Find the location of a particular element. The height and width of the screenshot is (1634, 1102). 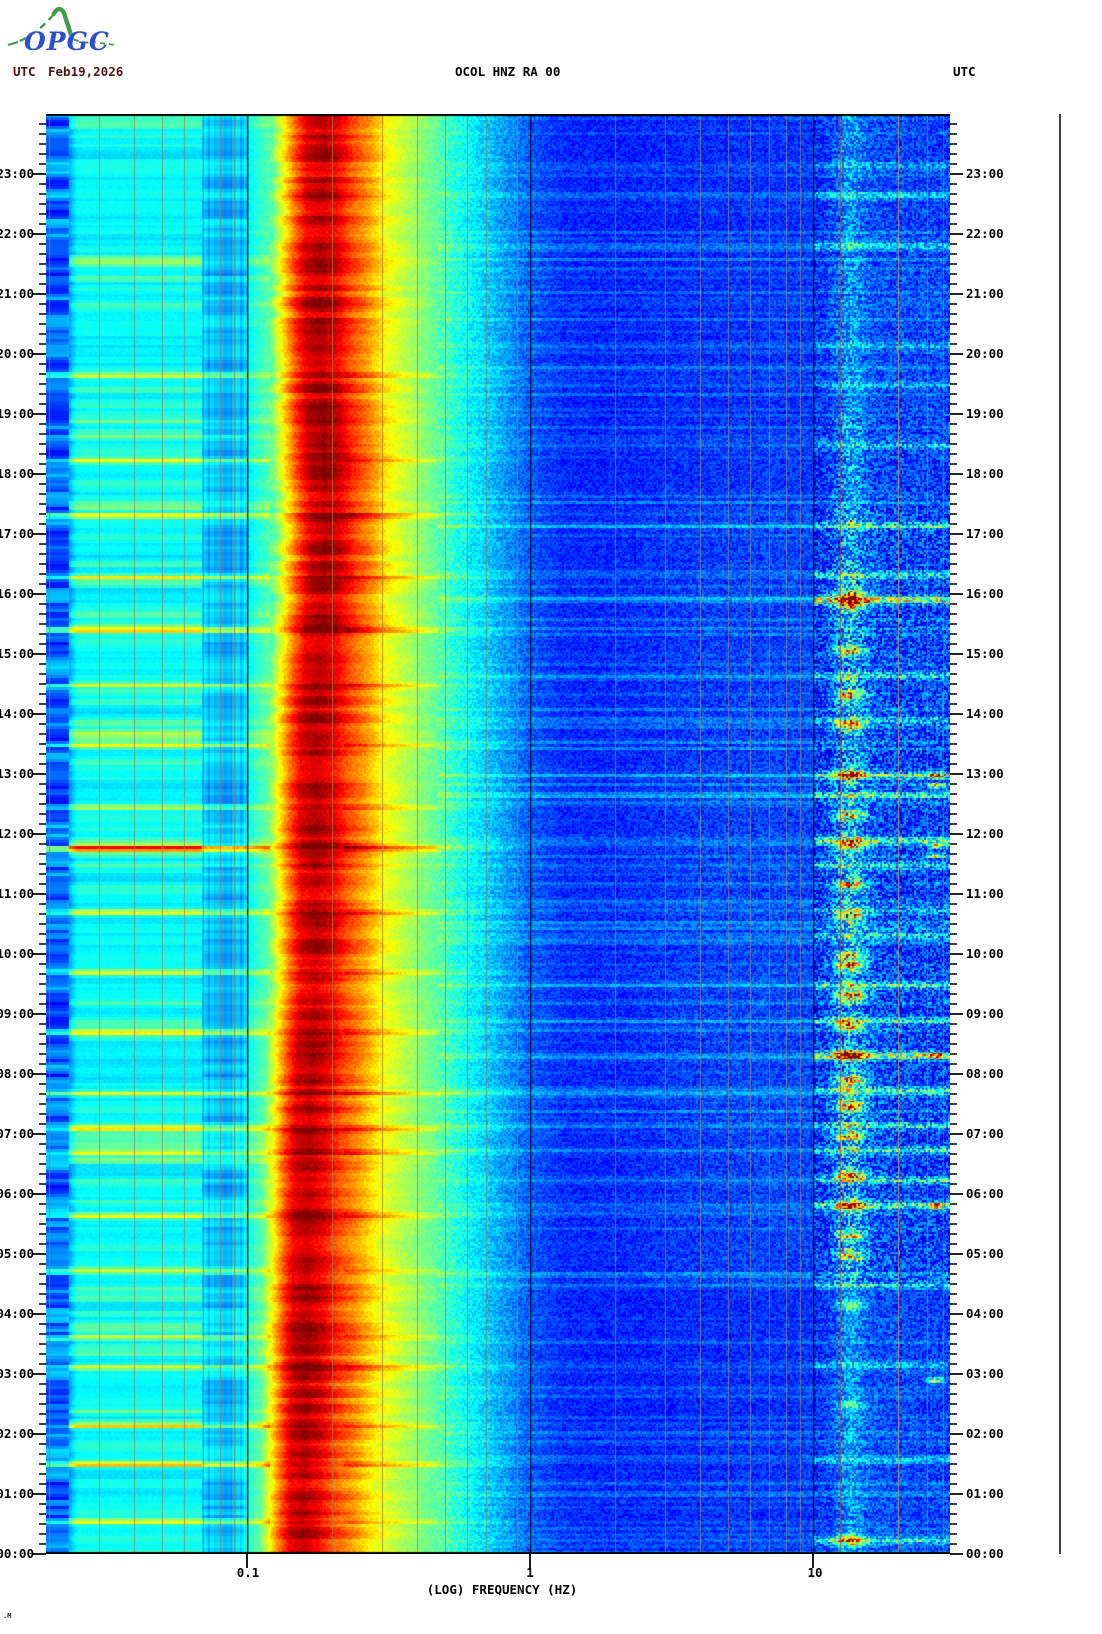

time-label-right-17:00: 17:00 is located at coordinates (985, 533).